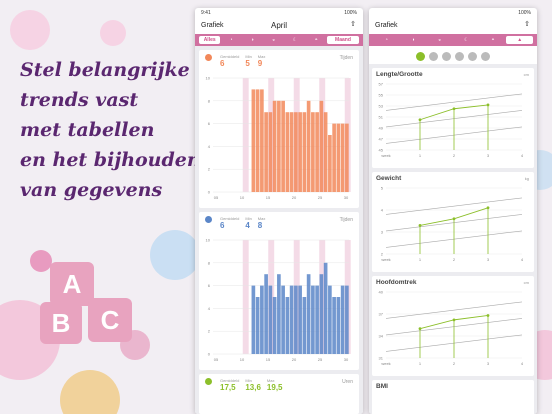 The height and width of the screenshot is (414, 552). Describe the element at coordinates (279, 26) in the screenshot. I see `nav-bar: Grafiek April ⇧` at that location.